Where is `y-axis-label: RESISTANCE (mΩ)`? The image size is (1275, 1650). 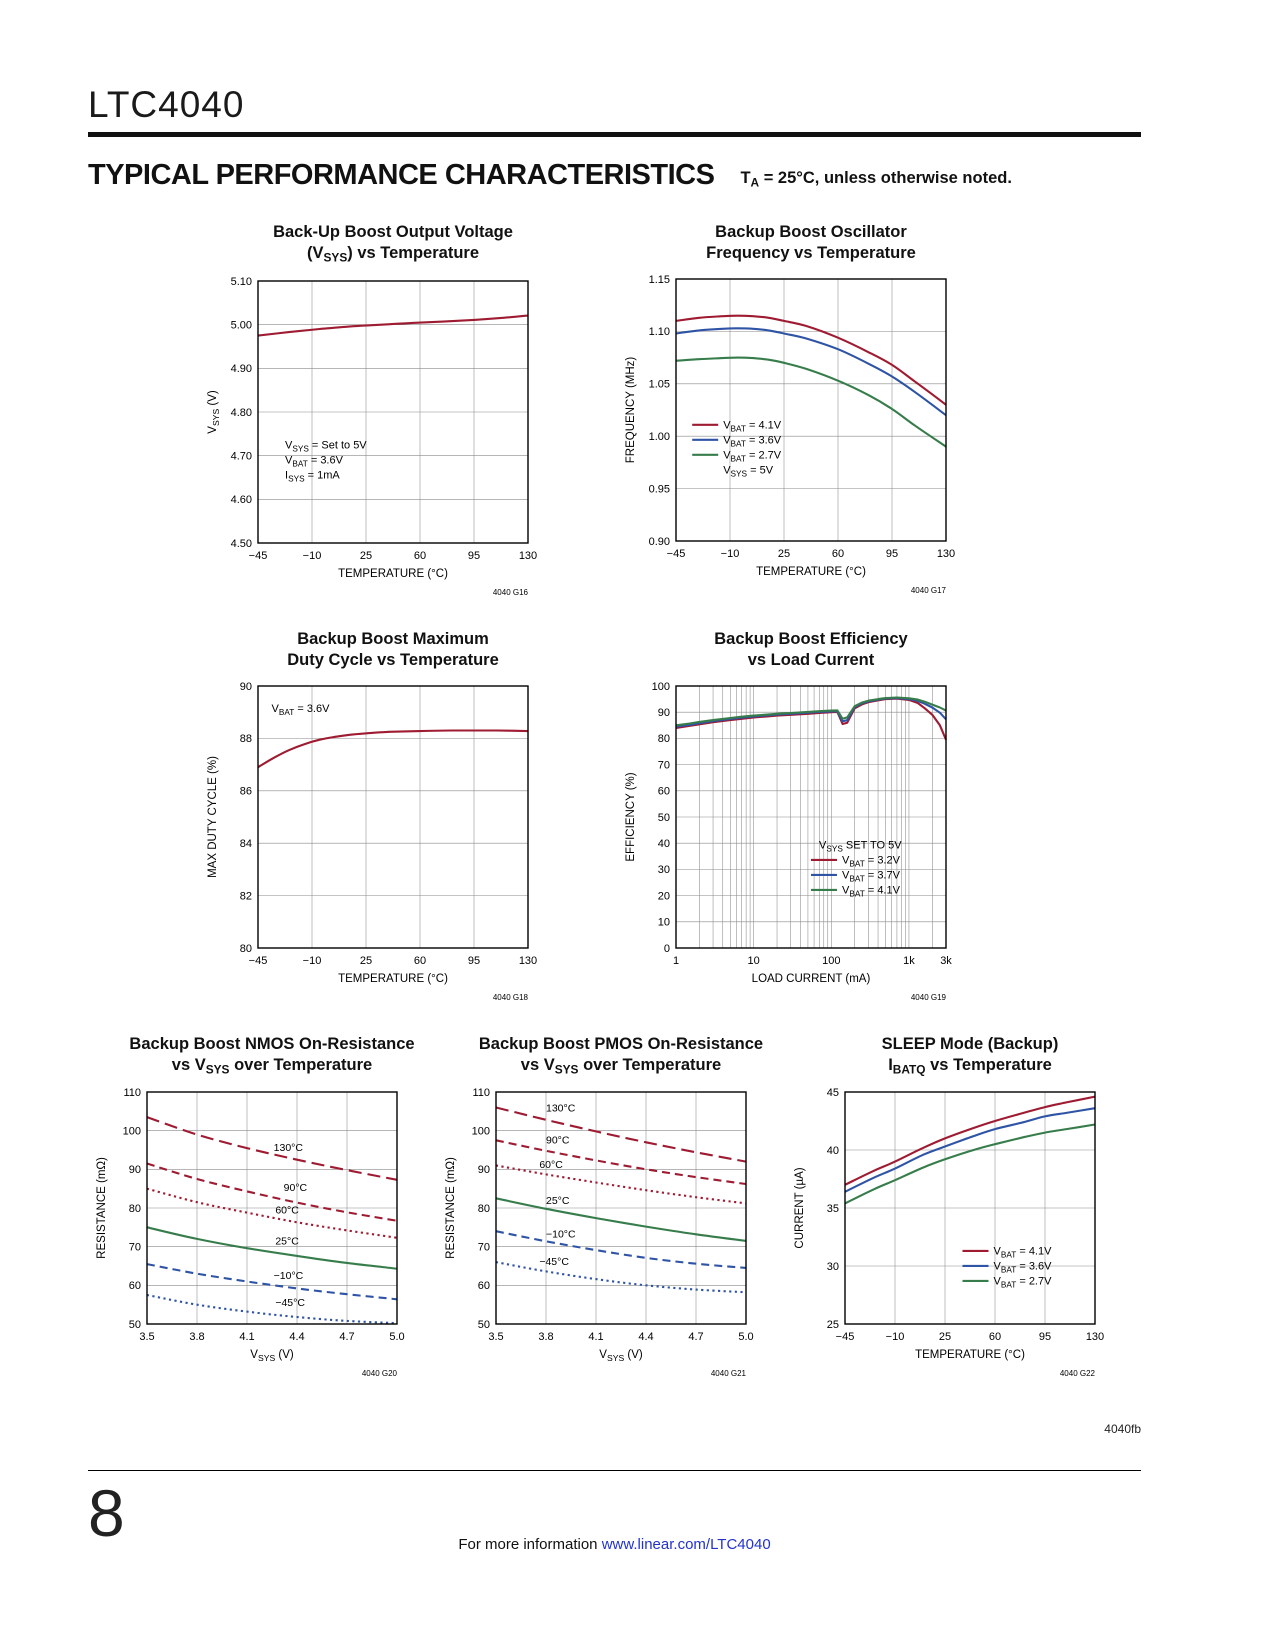
y-axis-label: RESISTANCE (mΩ) is located at coordinates (451, 1208).